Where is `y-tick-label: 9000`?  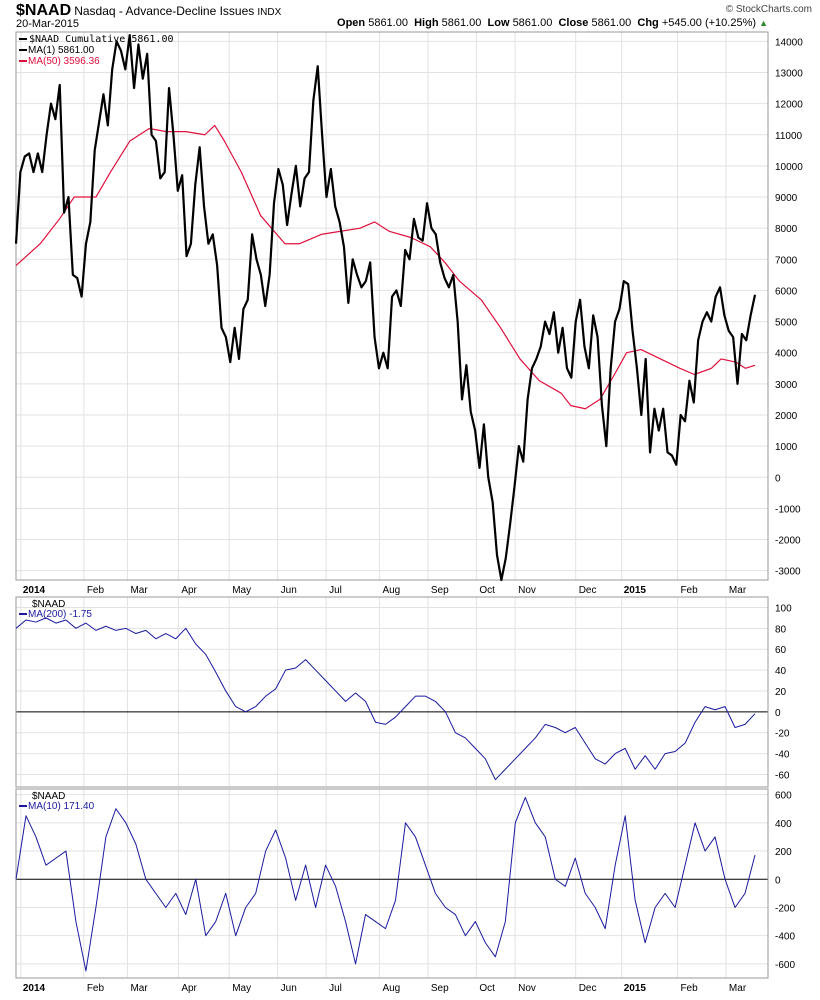
y-tick-label: 9000 is located at coordinates (786, 198).